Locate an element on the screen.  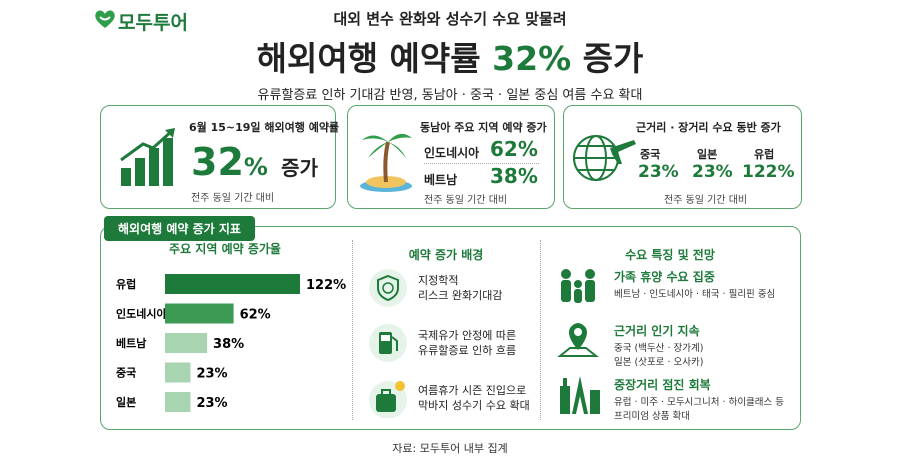
value-suffix: 증가 is located at coordinates (299, 168).